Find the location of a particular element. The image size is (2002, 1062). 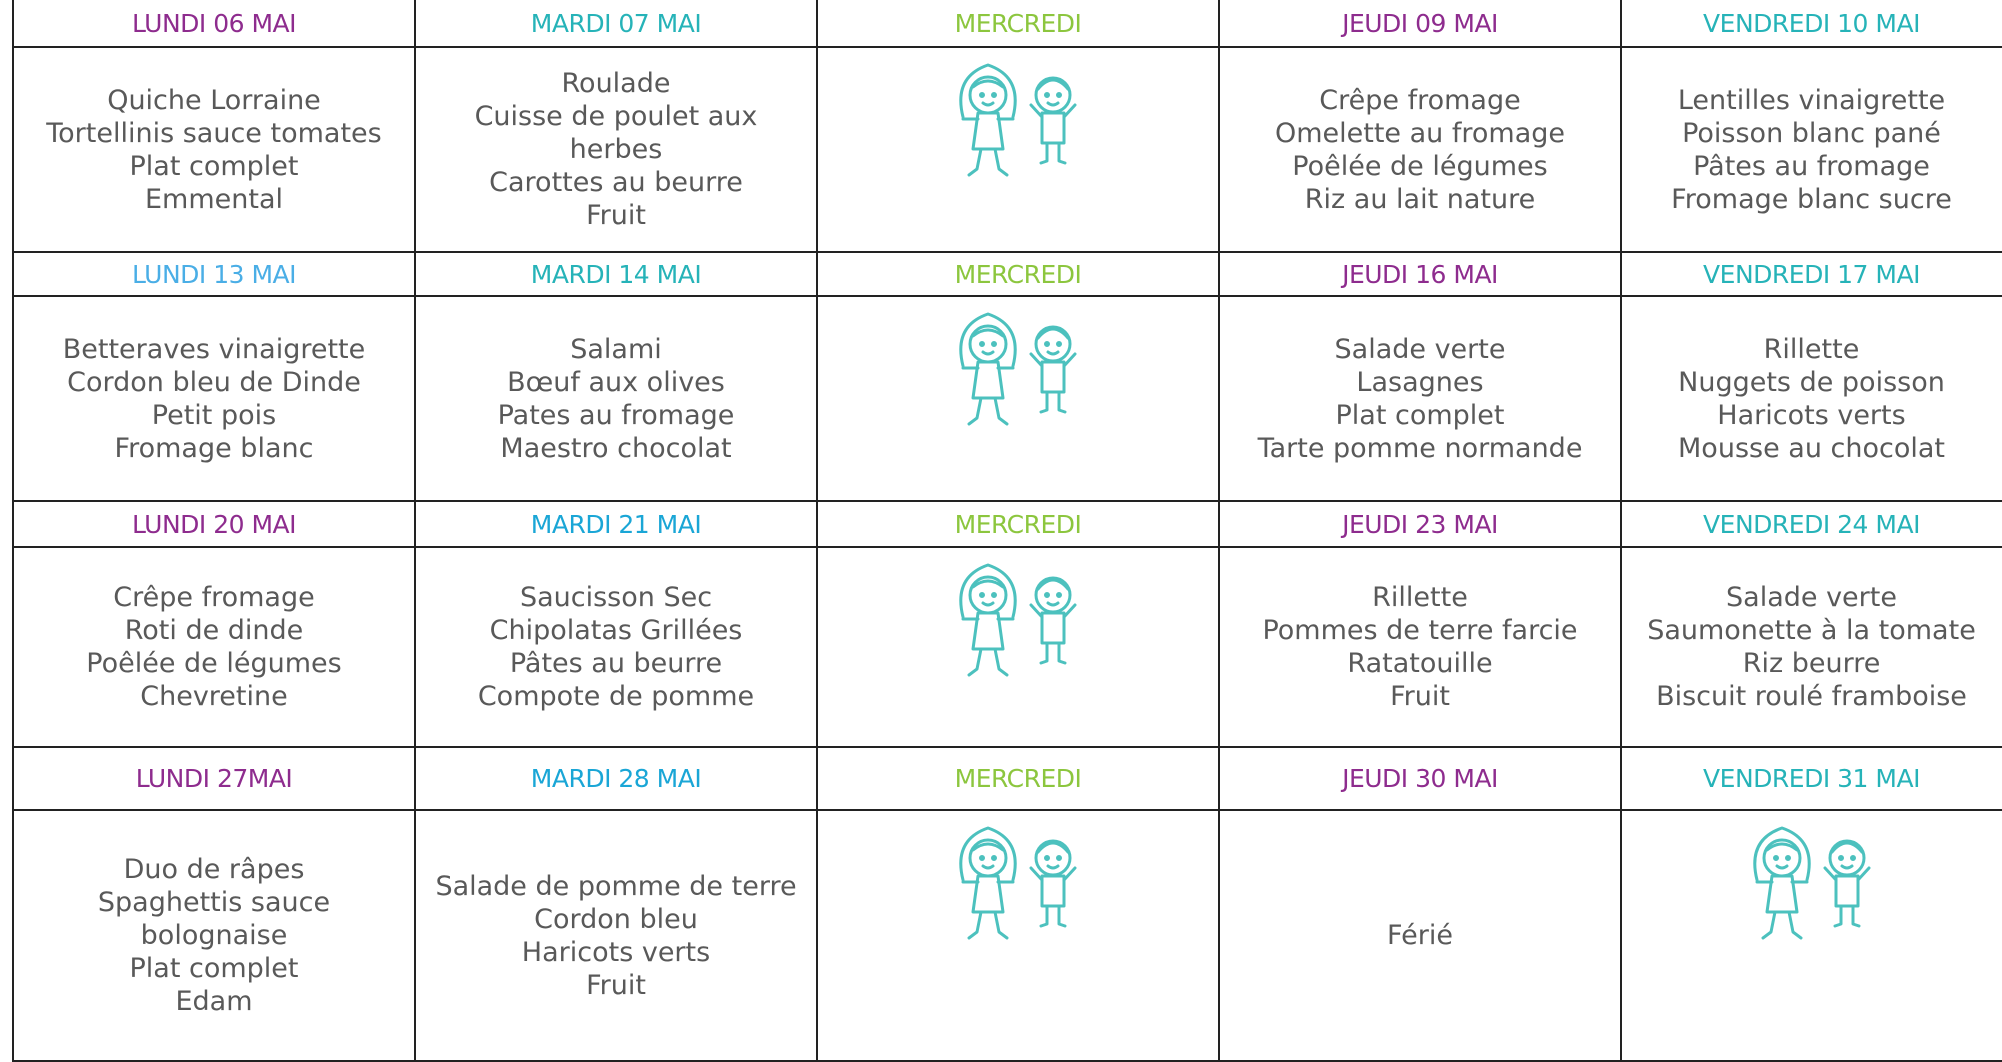

day-header: JEUDI 23 MAI is located at coordinates (1420, 524).